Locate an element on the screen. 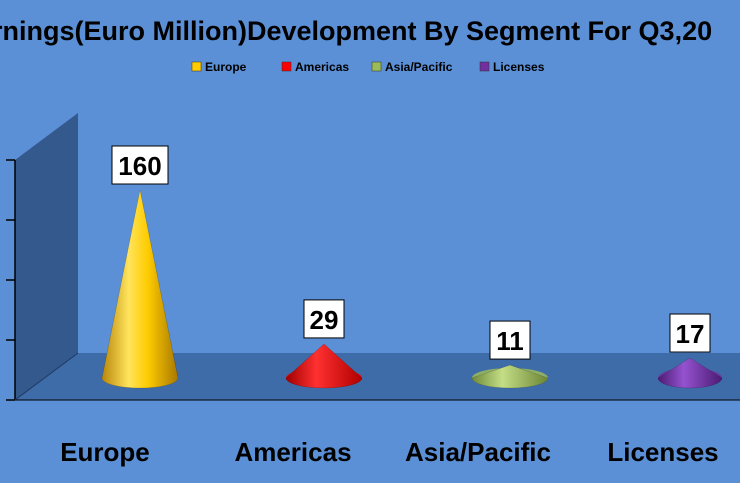  bar-europe is located at coordinates (140, 289).